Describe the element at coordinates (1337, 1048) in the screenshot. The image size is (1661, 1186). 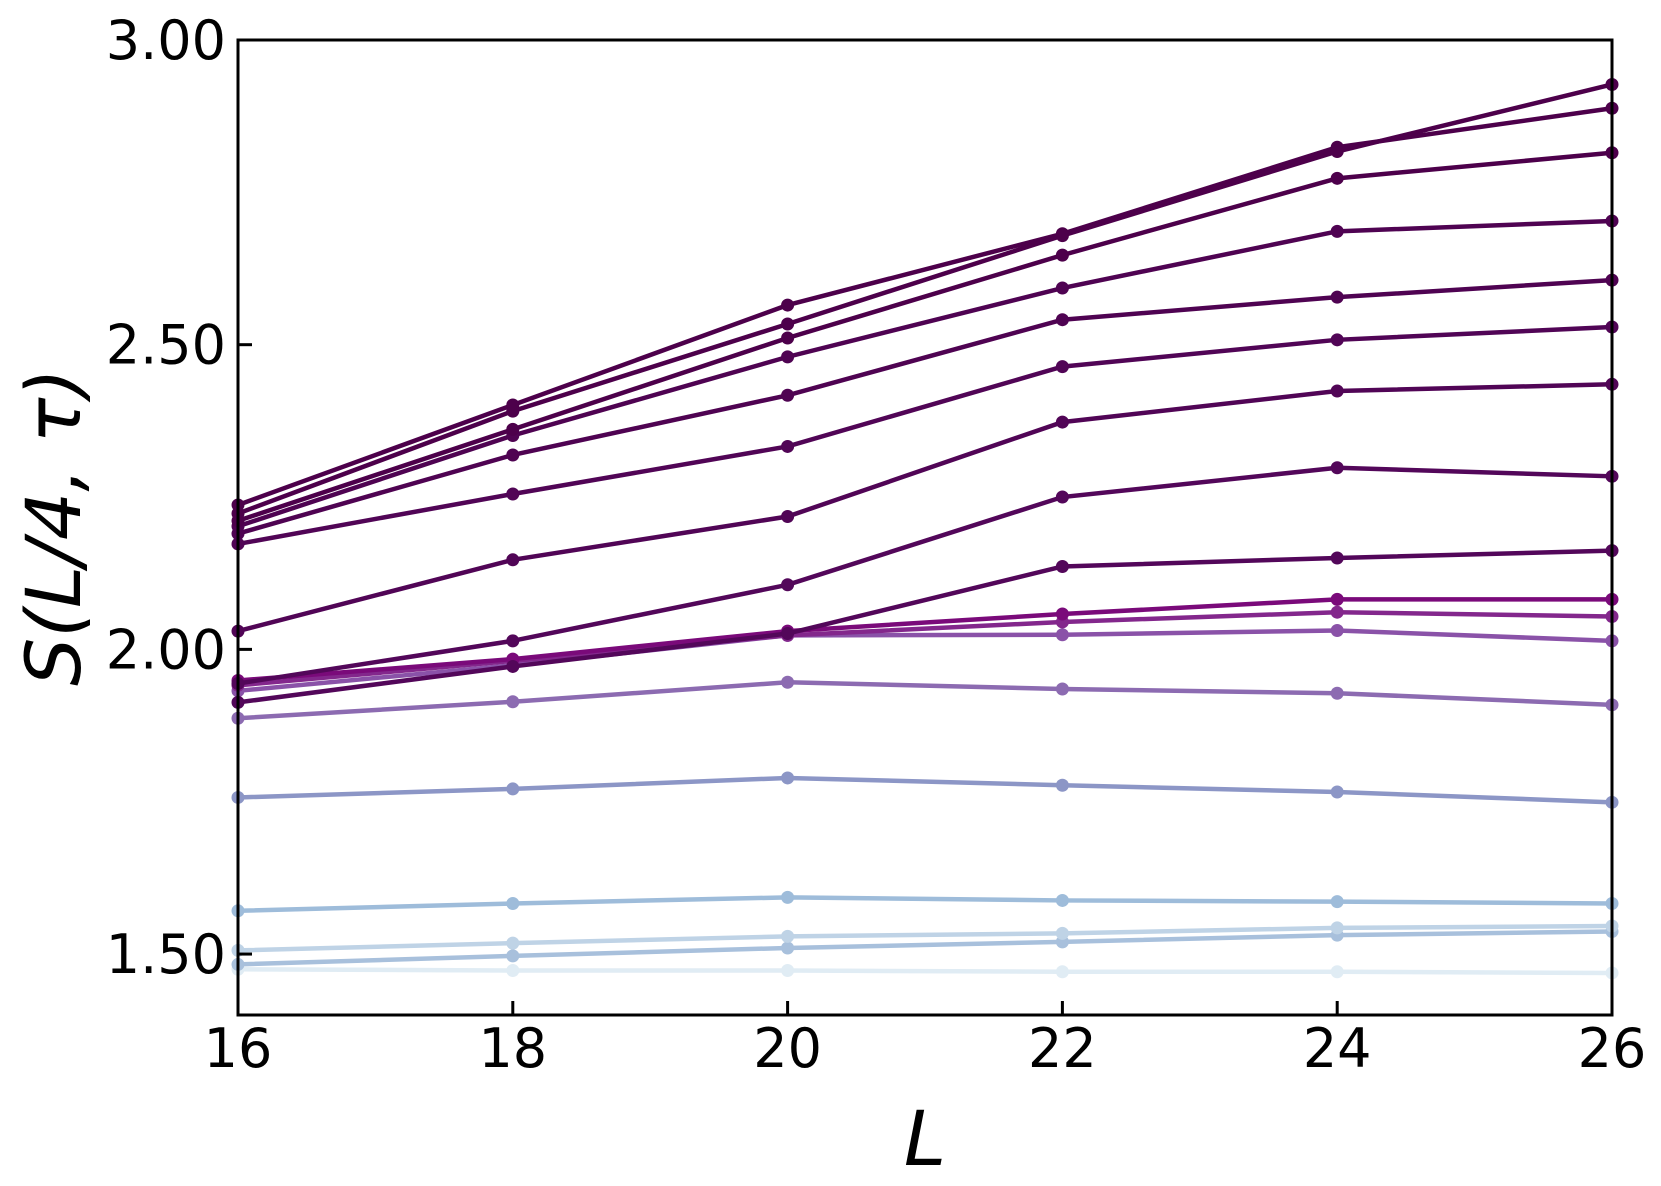
I see `x-tick-label: 24` at that location.